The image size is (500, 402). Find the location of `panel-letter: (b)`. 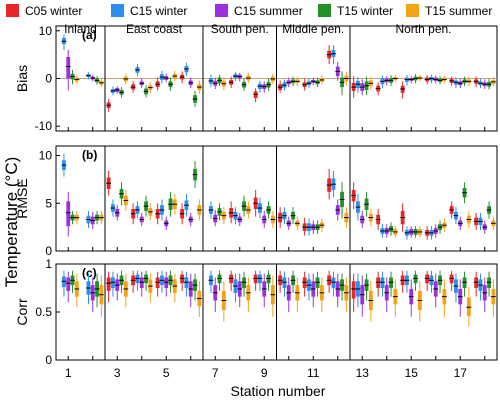

panel-letter: (b) is located at coordinates (89, 155).